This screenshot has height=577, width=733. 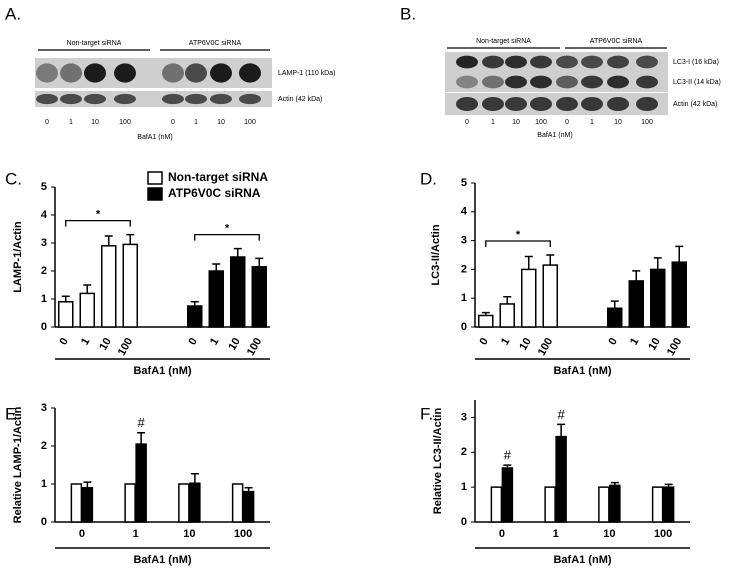 What do you see at coordinates (155, 178) in the screenshot?
I see `legend-swatch` at bounding box center [155, 178].